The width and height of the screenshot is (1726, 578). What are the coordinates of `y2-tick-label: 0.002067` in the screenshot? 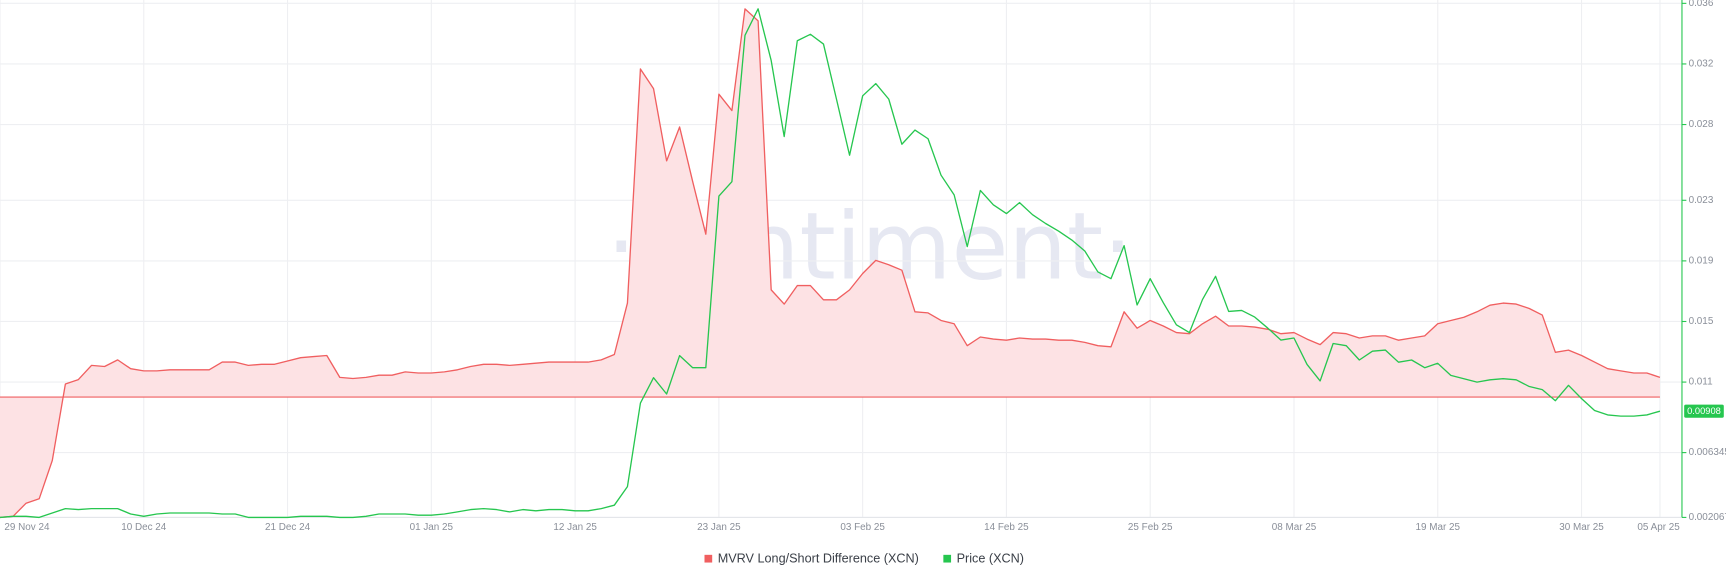 It's located at (1707, 517).